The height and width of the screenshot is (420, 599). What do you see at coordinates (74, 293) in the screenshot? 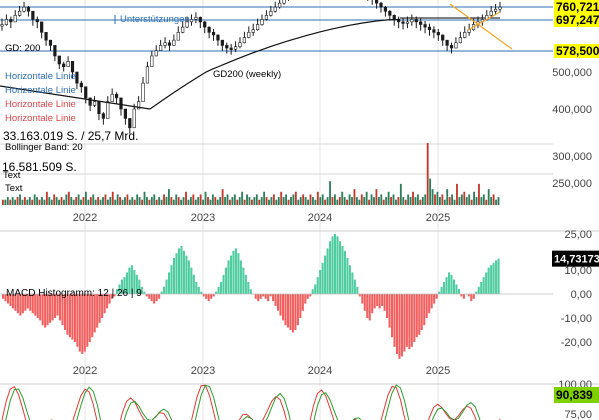
I see `macd-title: MACD Histogramm: 12 | 26 | 9` at bounding box center [74, 293].